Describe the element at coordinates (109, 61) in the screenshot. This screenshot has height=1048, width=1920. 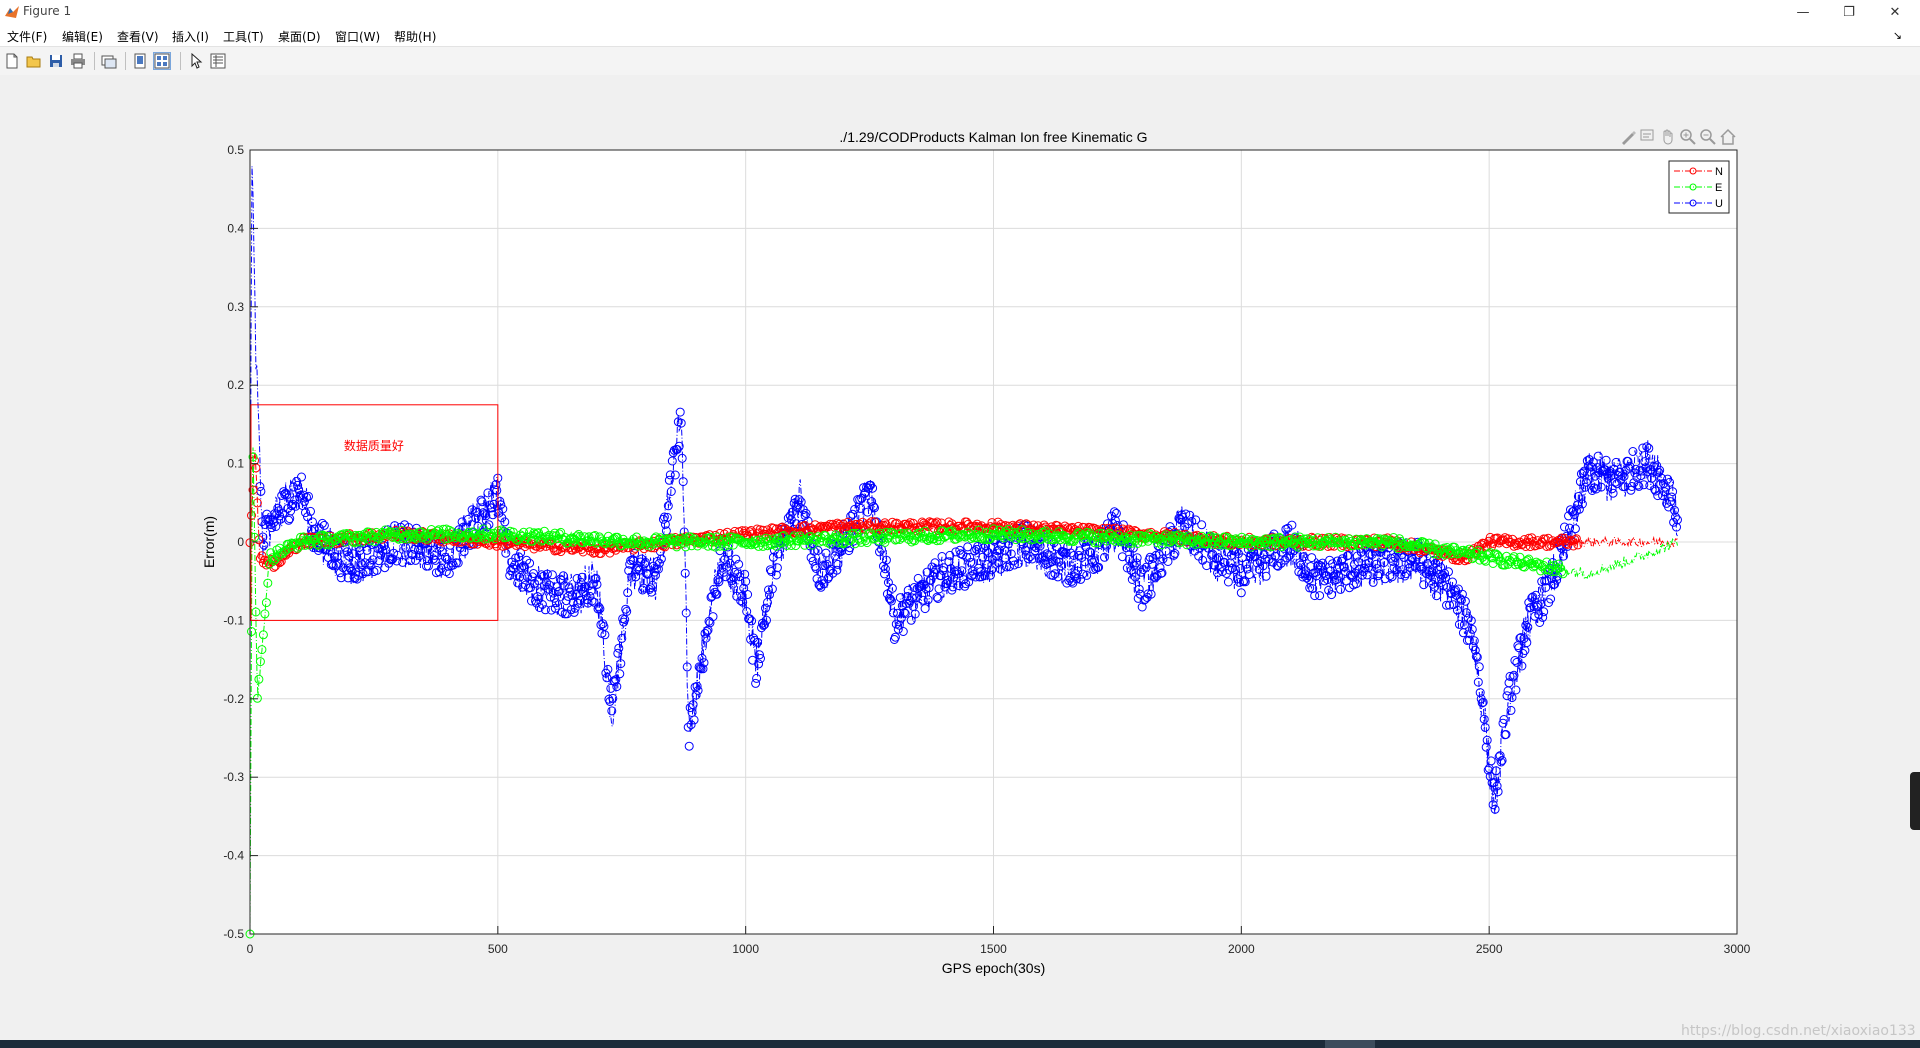
I see `link-plot-icon` at that location.